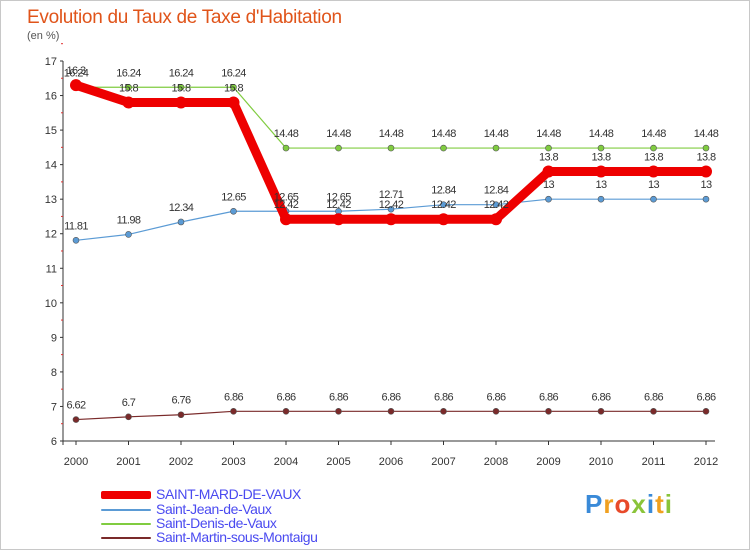 This screenshot has height=550, width=750. Describe the element at coordinates (233, 462) in the screenshot. I see `x-tick-label: 2003` at that location.